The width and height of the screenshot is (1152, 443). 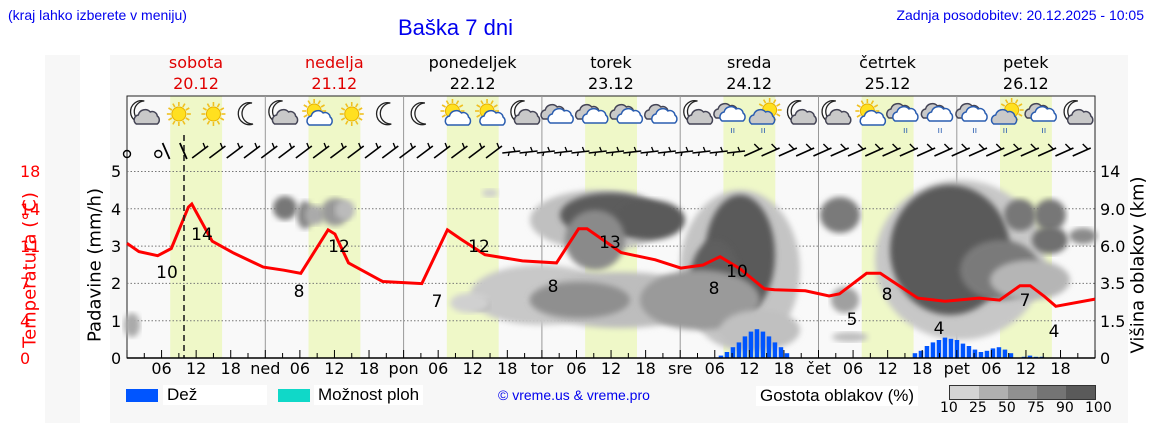 I want to click on cloud-tick: 14, so click(x=1110, y=171).